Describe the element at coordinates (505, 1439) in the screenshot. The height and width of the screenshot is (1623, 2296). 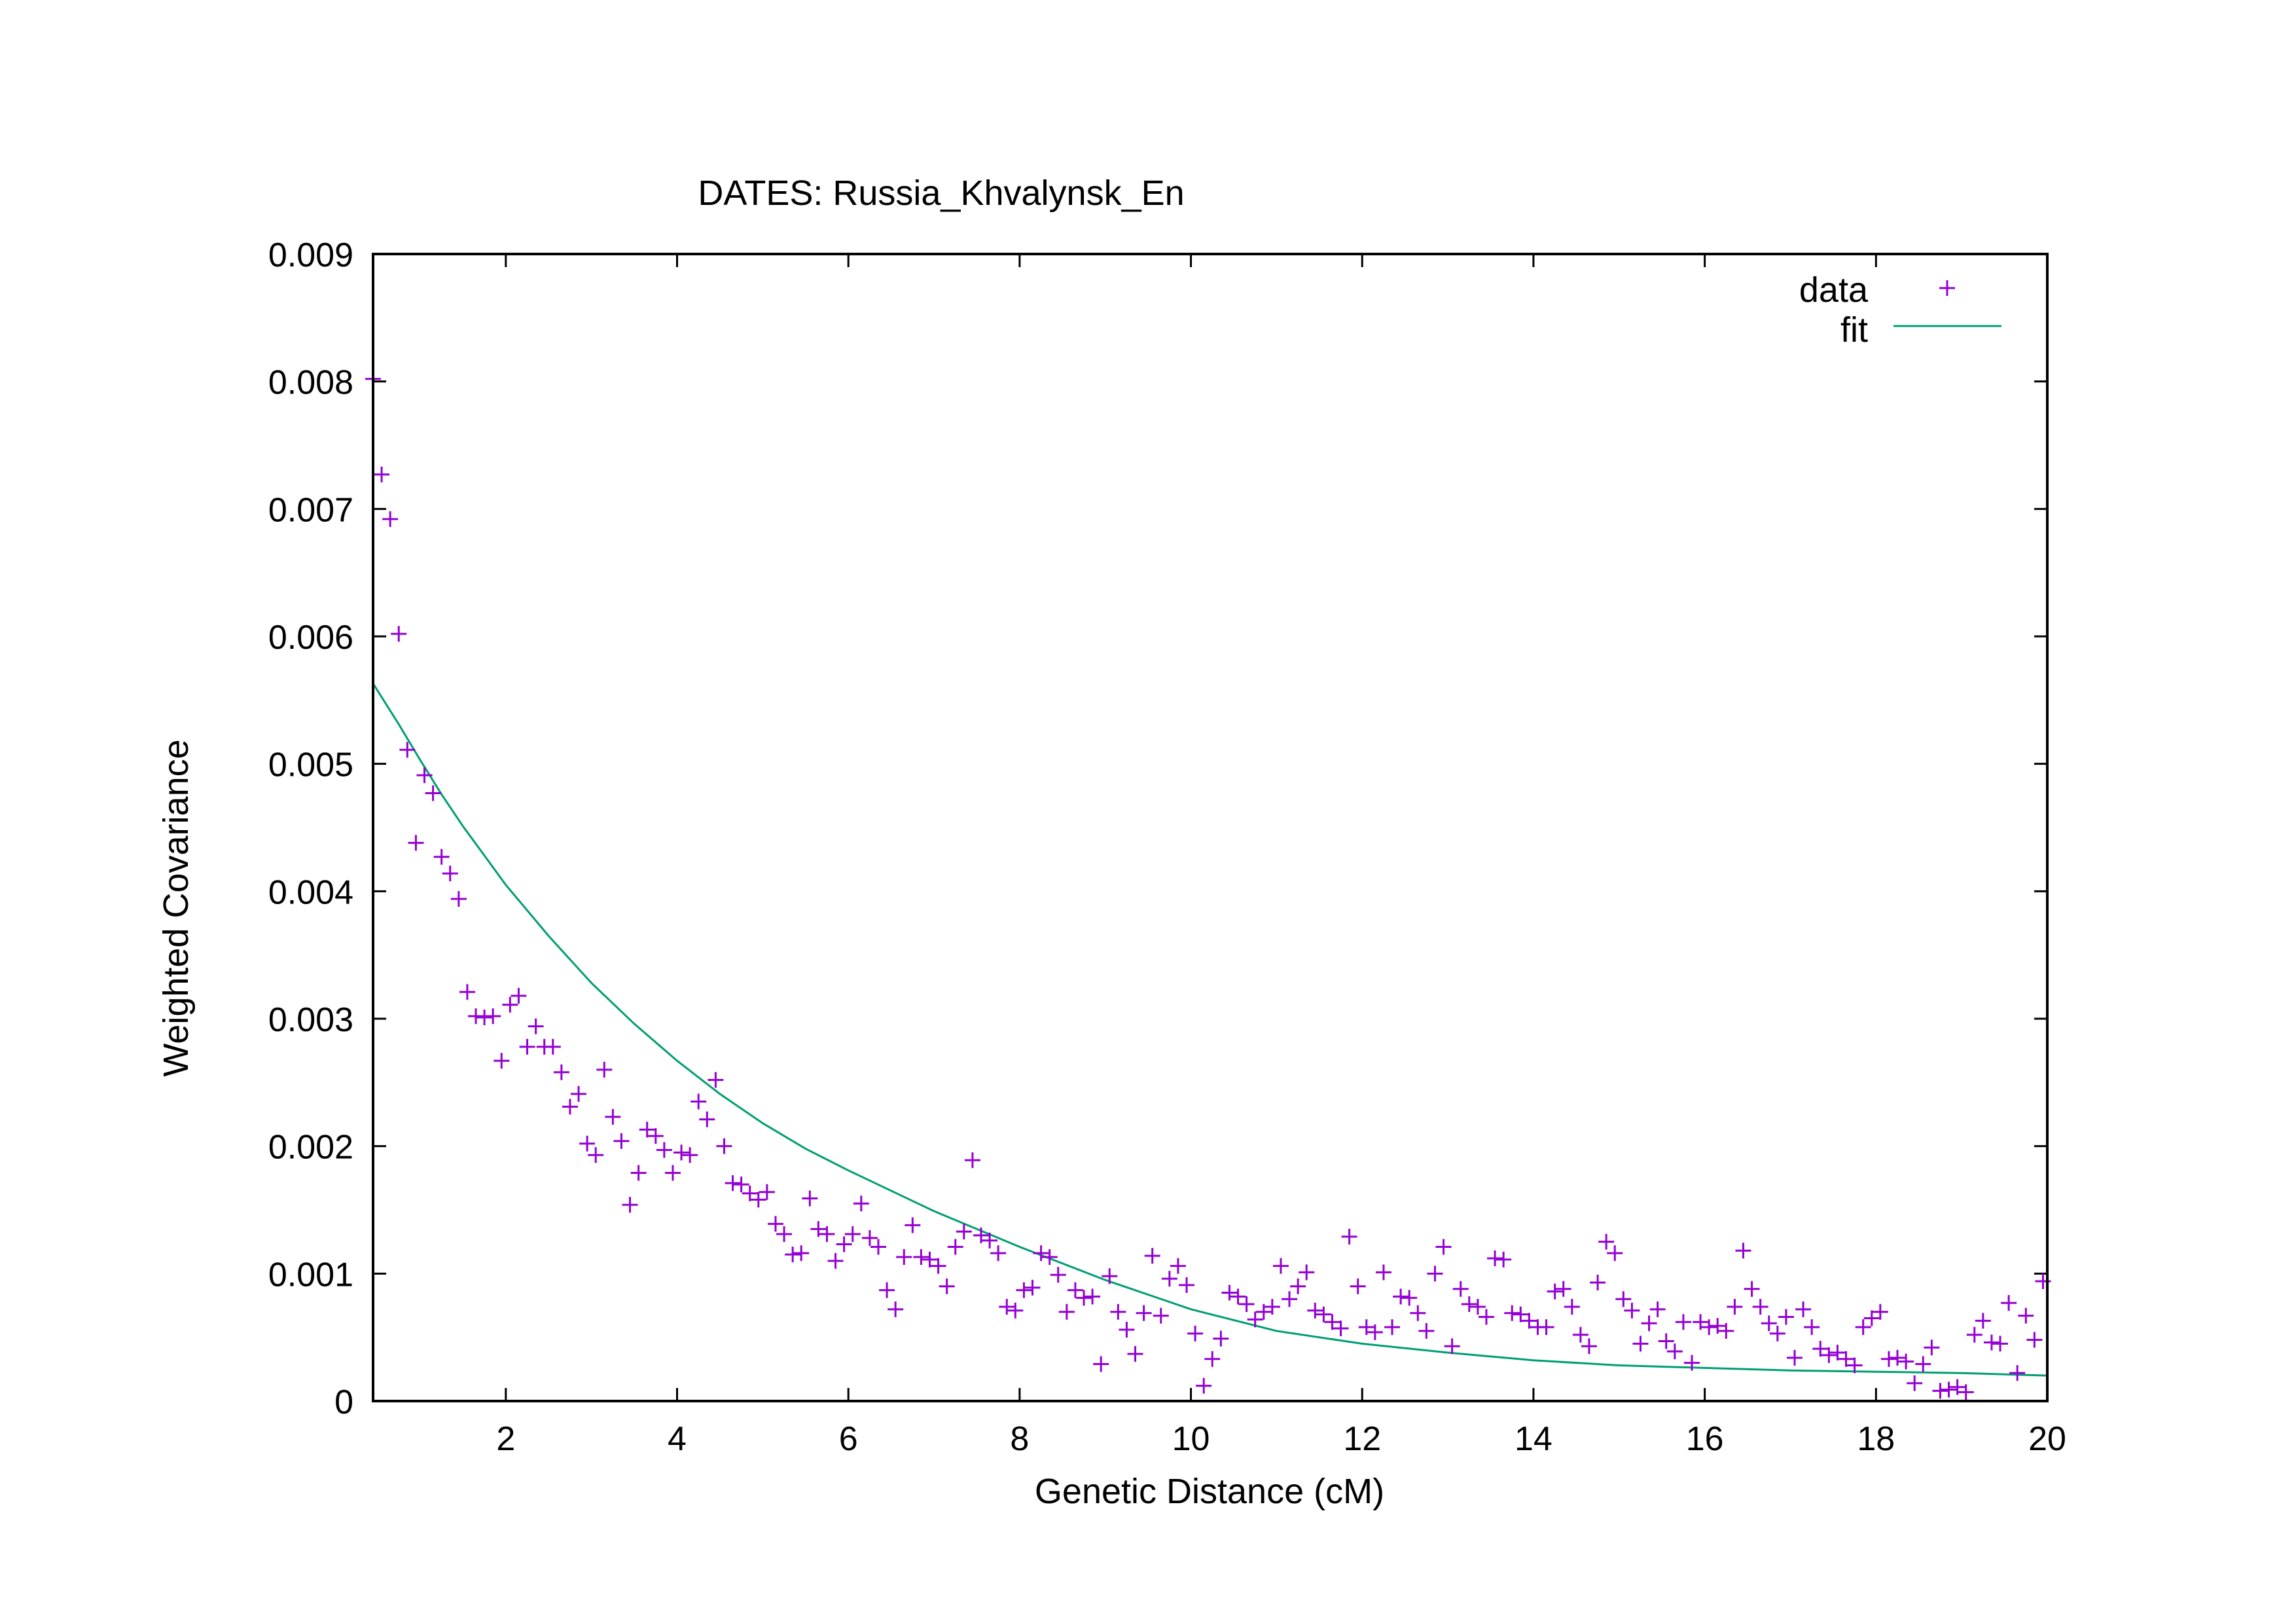
I see `x-tick-label: 2` at that location.